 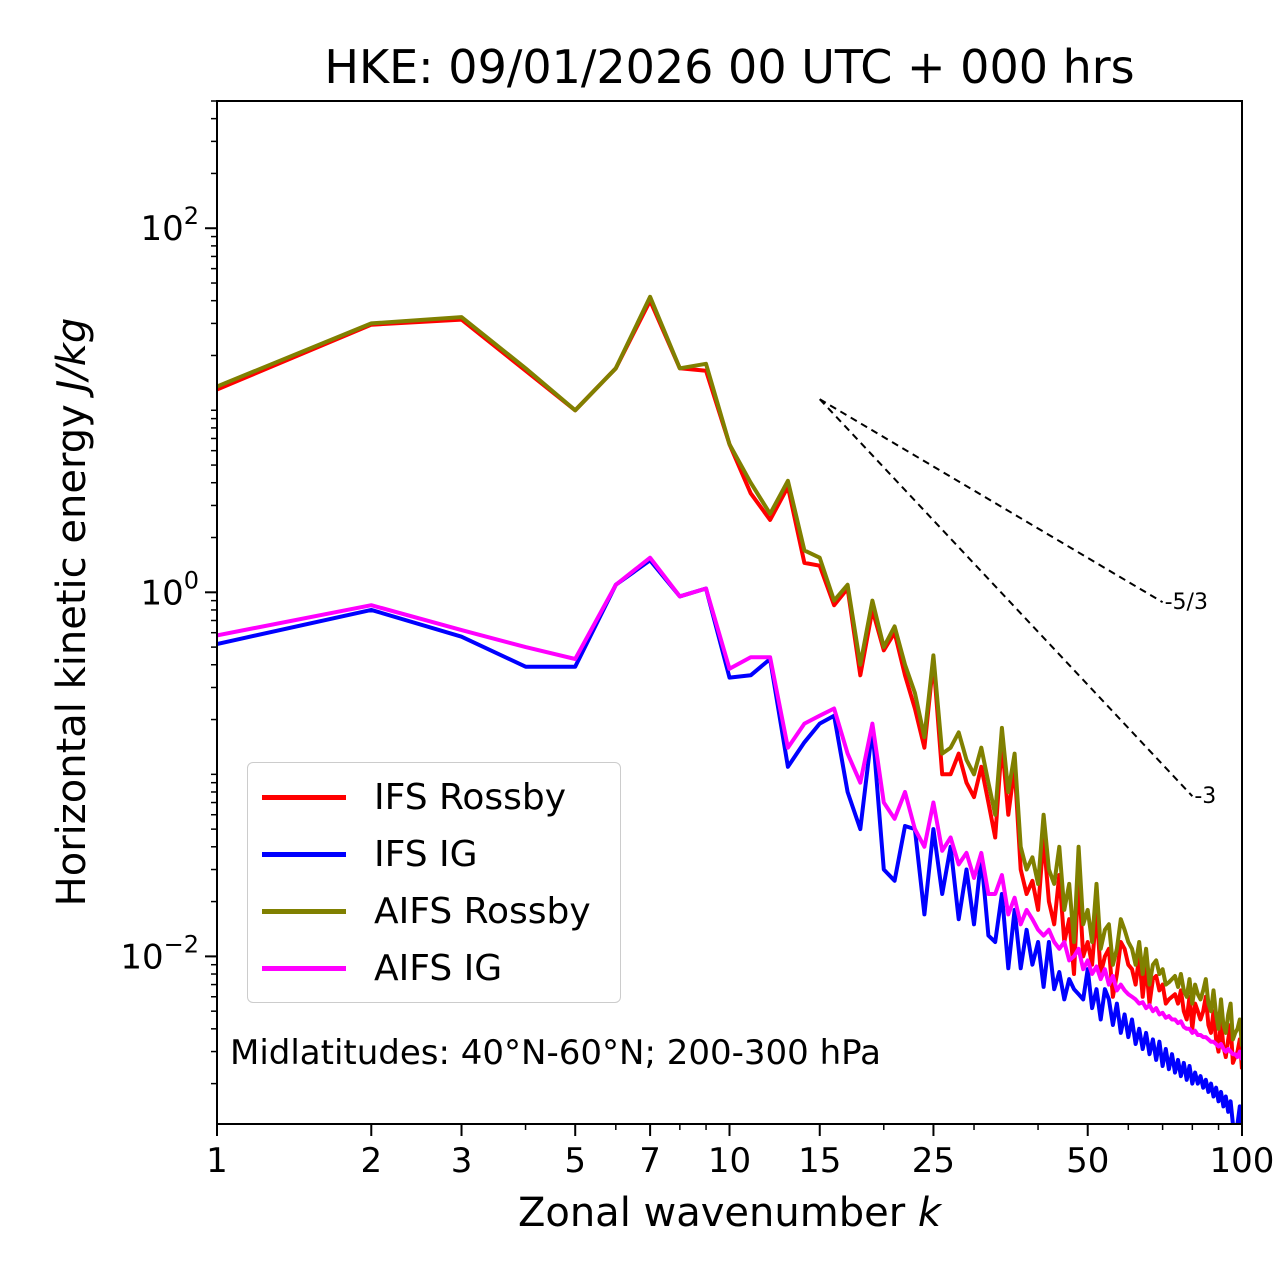 What do you see at coordinates (370, 854) in the screenshot?
I see `legend-item-ifs-ig: IFS IG` at bounding box center [370, 854].